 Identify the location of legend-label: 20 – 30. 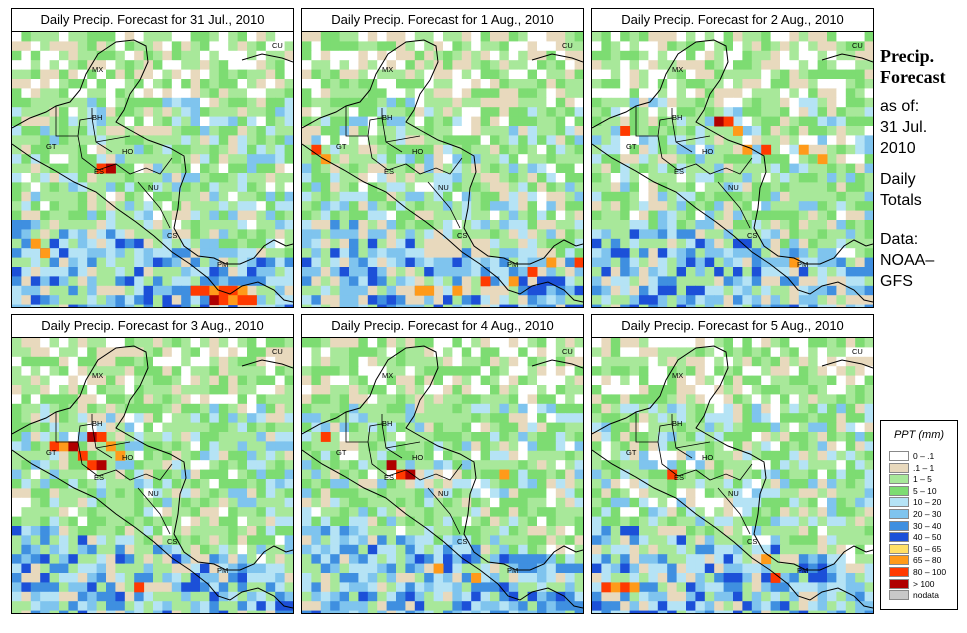
(927, 514).